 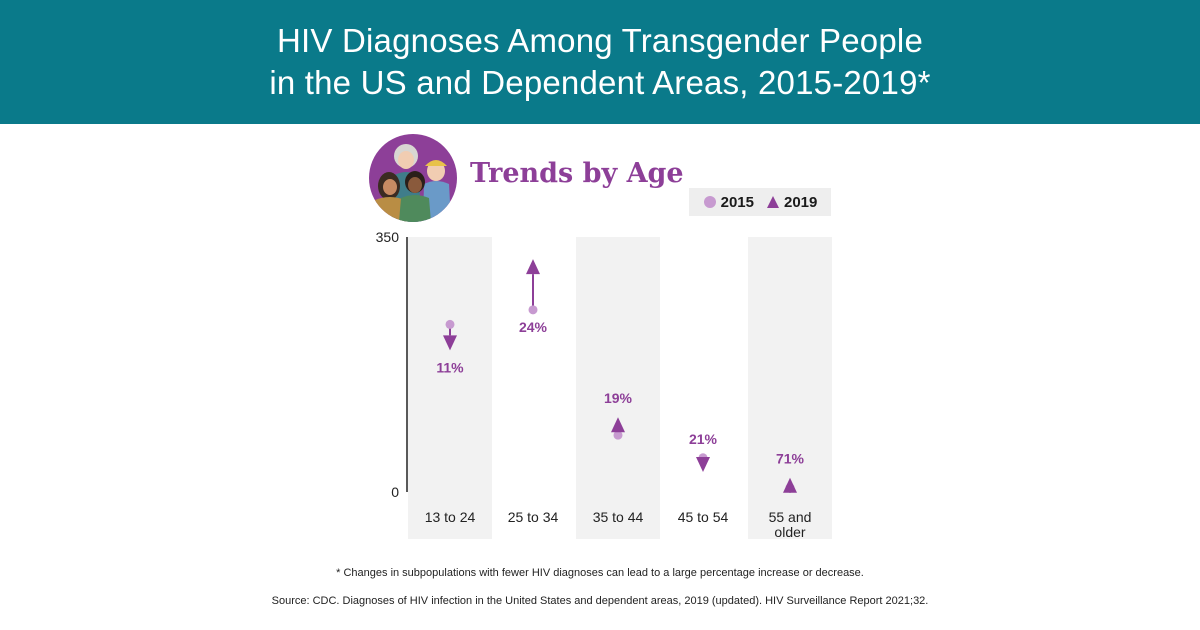 What do you see at coordinates (737, 202) in the screenshot?
I see `legend-label-2015: 2015` at bounding box center [737, 202].